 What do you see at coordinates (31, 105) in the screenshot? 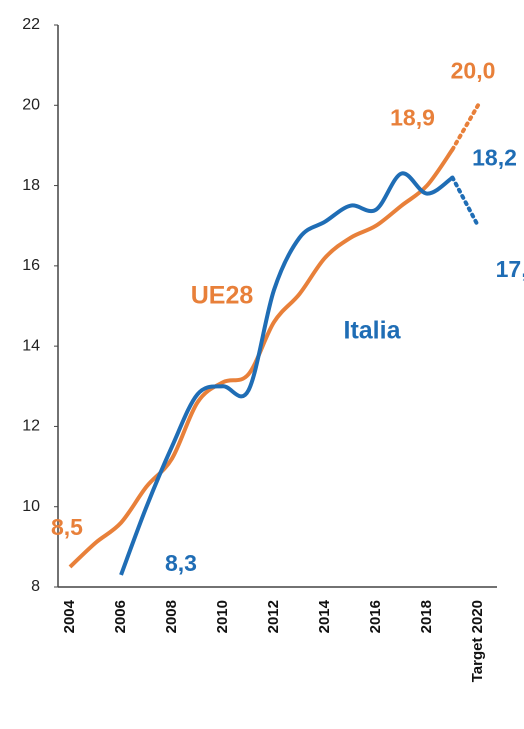
I see `y-tick-label: 20` at bounding box center [31, 105].